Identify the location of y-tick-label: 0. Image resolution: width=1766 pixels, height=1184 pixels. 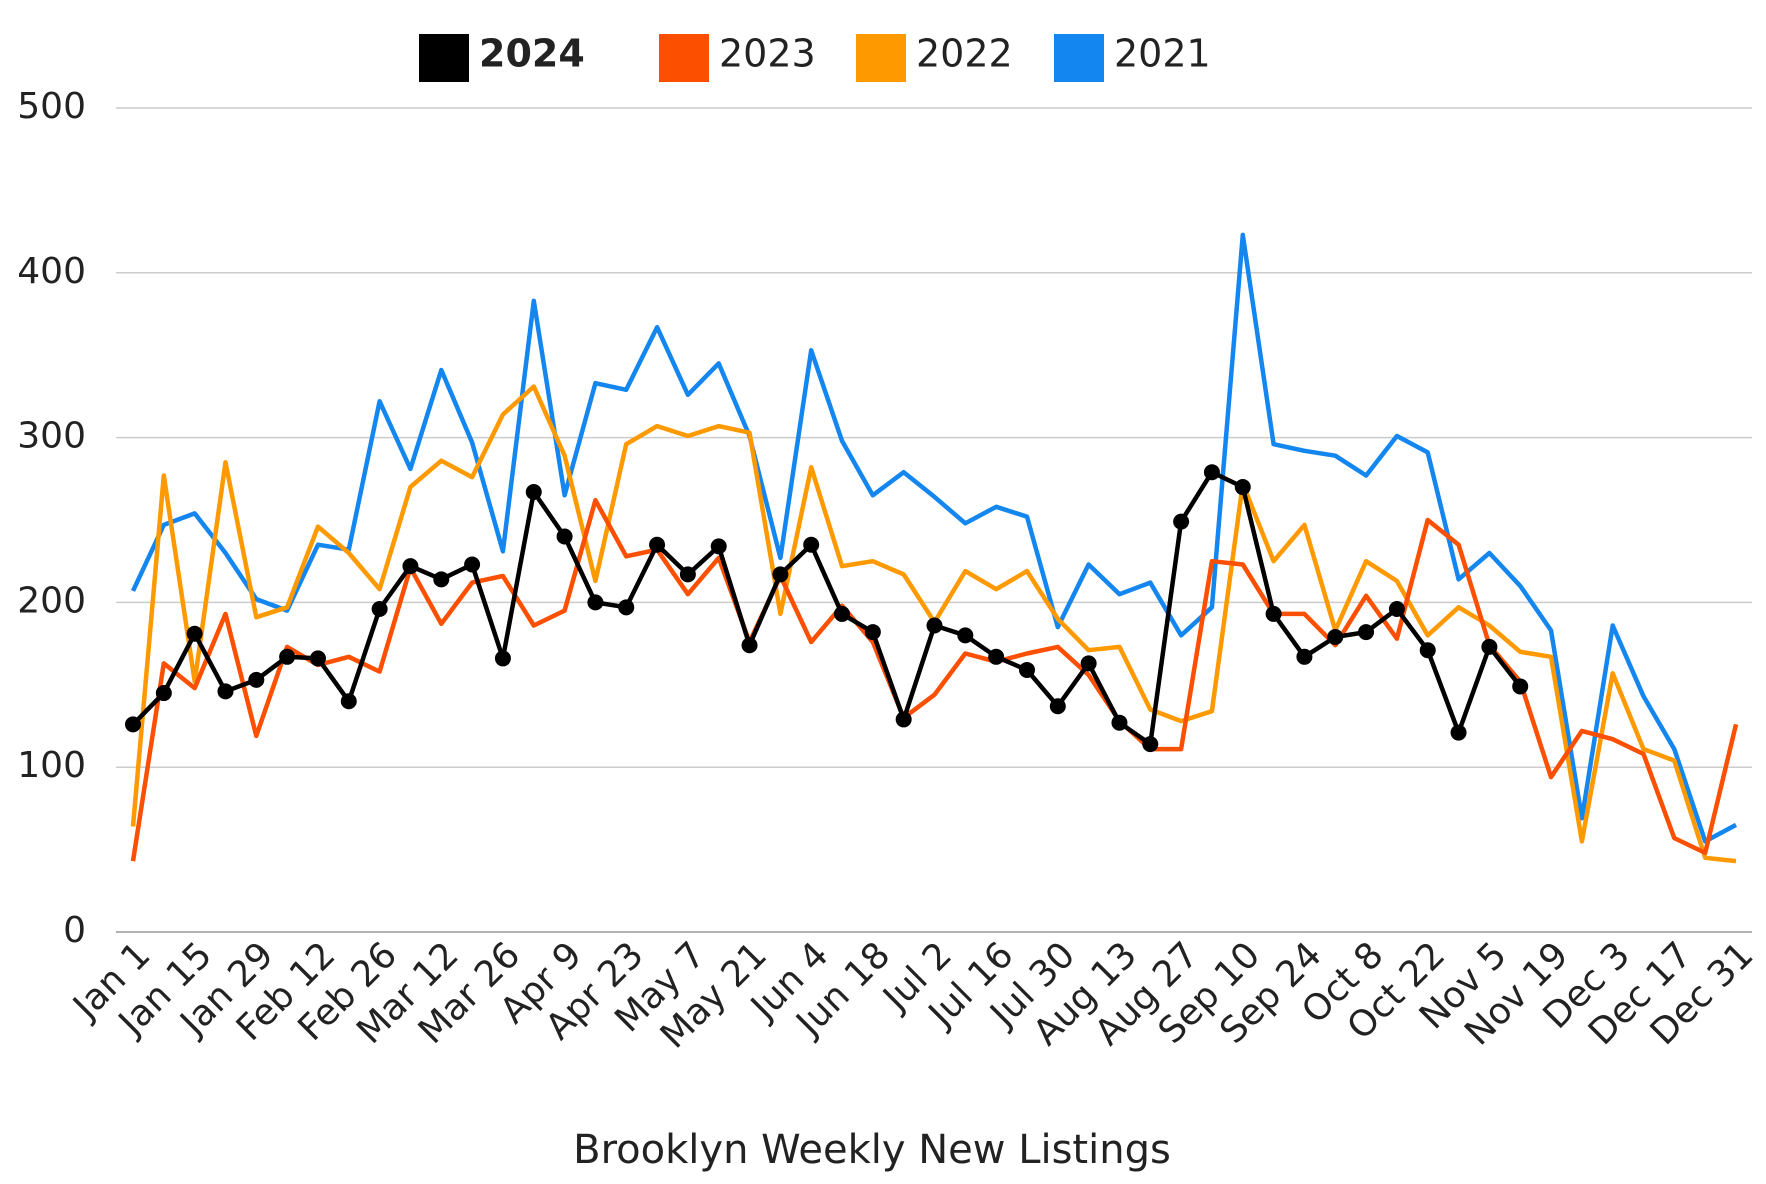
(74, 930).